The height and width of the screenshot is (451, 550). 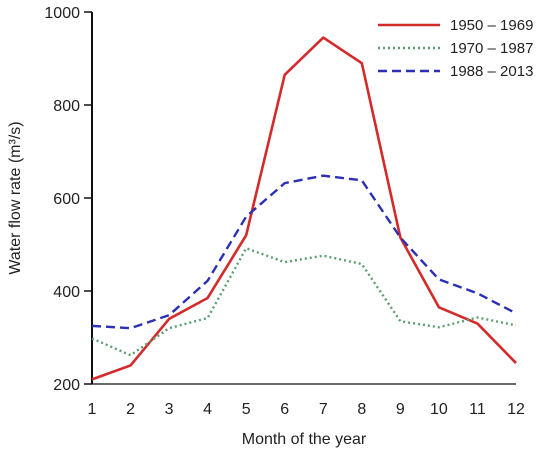 I want to click on y-tick-label: 200, so click(x=66, y=385).